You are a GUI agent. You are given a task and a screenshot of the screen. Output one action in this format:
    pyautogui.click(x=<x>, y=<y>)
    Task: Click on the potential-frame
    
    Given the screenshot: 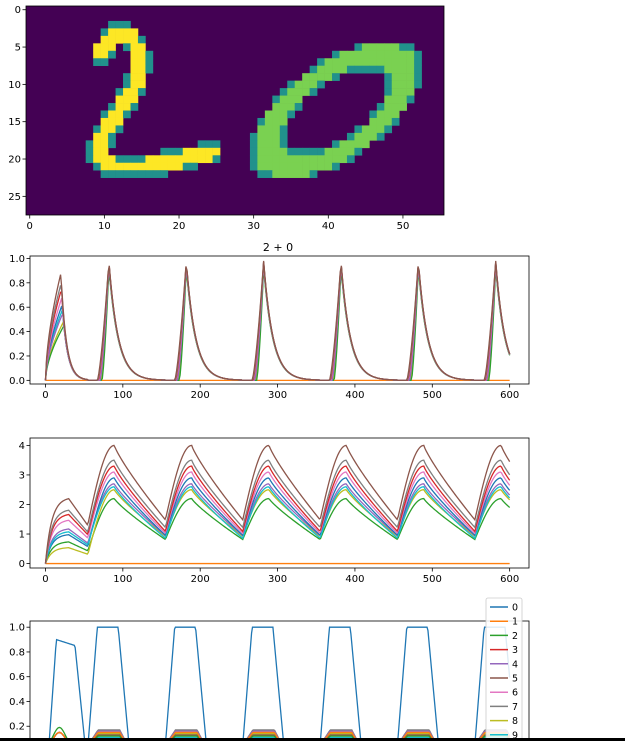 What is the action you would take?
    pyautogui.click(x=279, y=503)
    